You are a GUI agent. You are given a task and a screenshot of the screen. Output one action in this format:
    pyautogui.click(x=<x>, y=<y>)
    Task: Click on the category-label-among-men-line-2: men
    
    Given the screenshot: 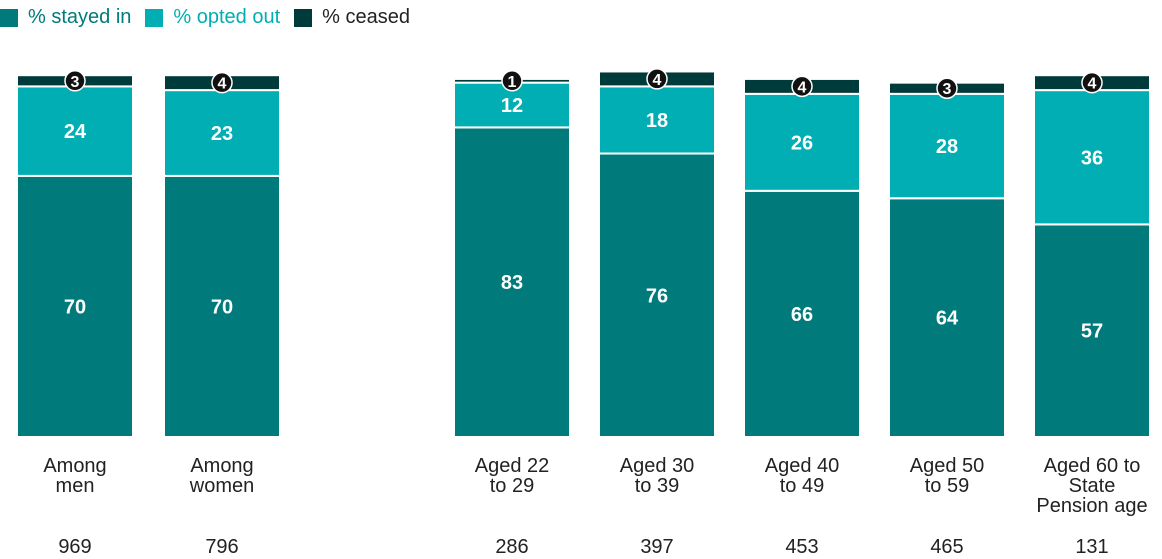 What is the action you would take?
    pyautogui.click(x=75, y=486)
    